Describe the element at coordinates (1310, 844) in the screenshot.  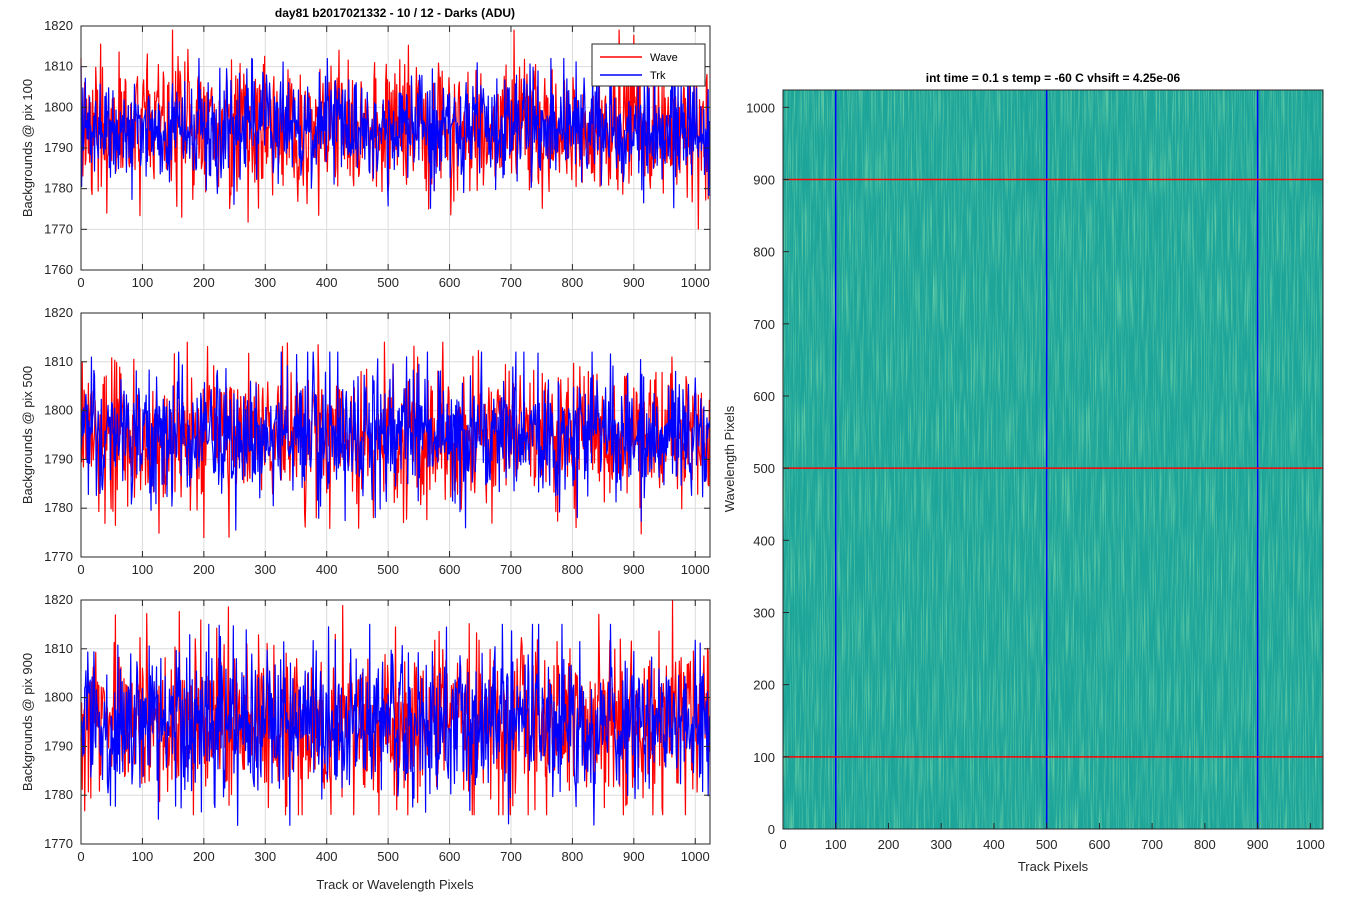
I see `heatmap-x-tick-label: 1000` at that location.